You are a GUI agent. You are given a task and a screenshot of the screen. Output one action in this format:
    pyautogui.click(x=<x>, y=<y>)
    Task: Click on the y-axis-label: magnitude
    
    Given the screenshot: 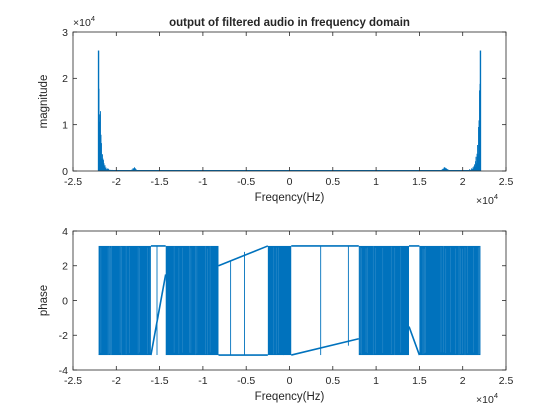 What is the action you would take?
    pyautogui.click(x=44, y=102)
    